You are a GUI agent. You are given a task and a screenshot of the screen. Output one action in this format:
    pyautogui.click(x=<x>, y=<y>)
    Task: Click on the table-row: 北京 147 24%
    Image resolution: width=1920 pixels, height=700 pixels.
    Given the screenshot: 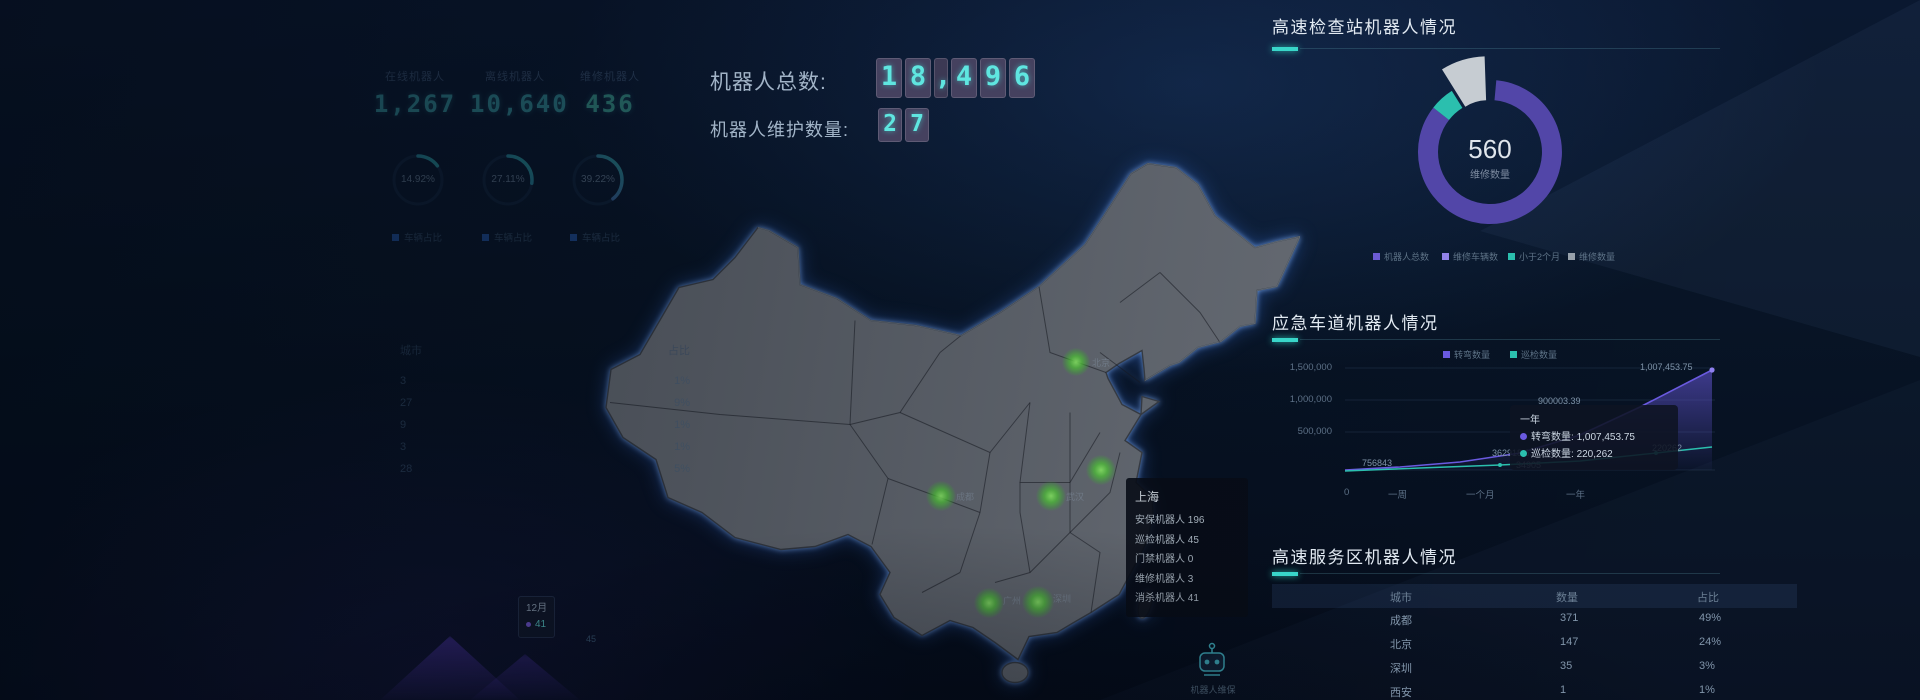 What is the action you would take?
    pyautogui.click(x=1534, y=647)
    